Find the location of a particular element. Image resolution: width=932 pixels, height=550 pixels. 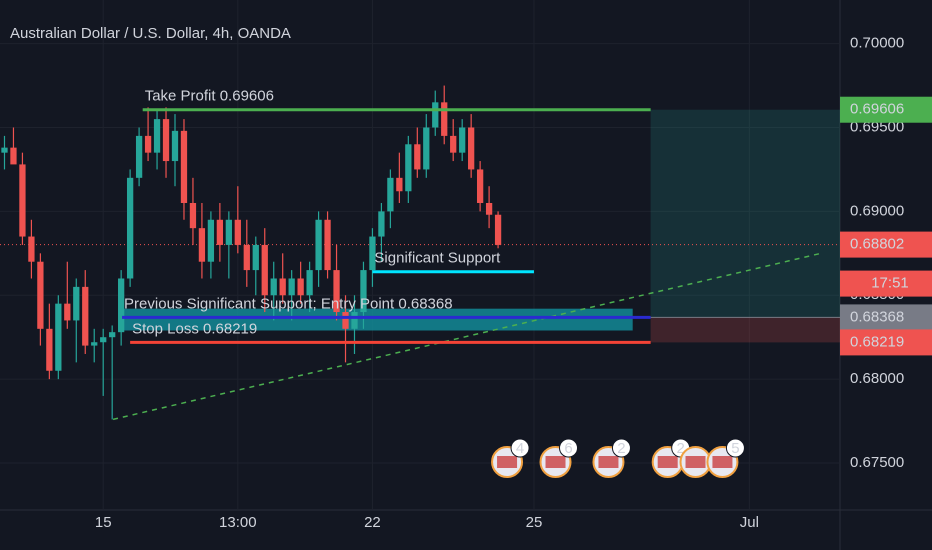

event-count: 5 is located at coordinates (735, 448).